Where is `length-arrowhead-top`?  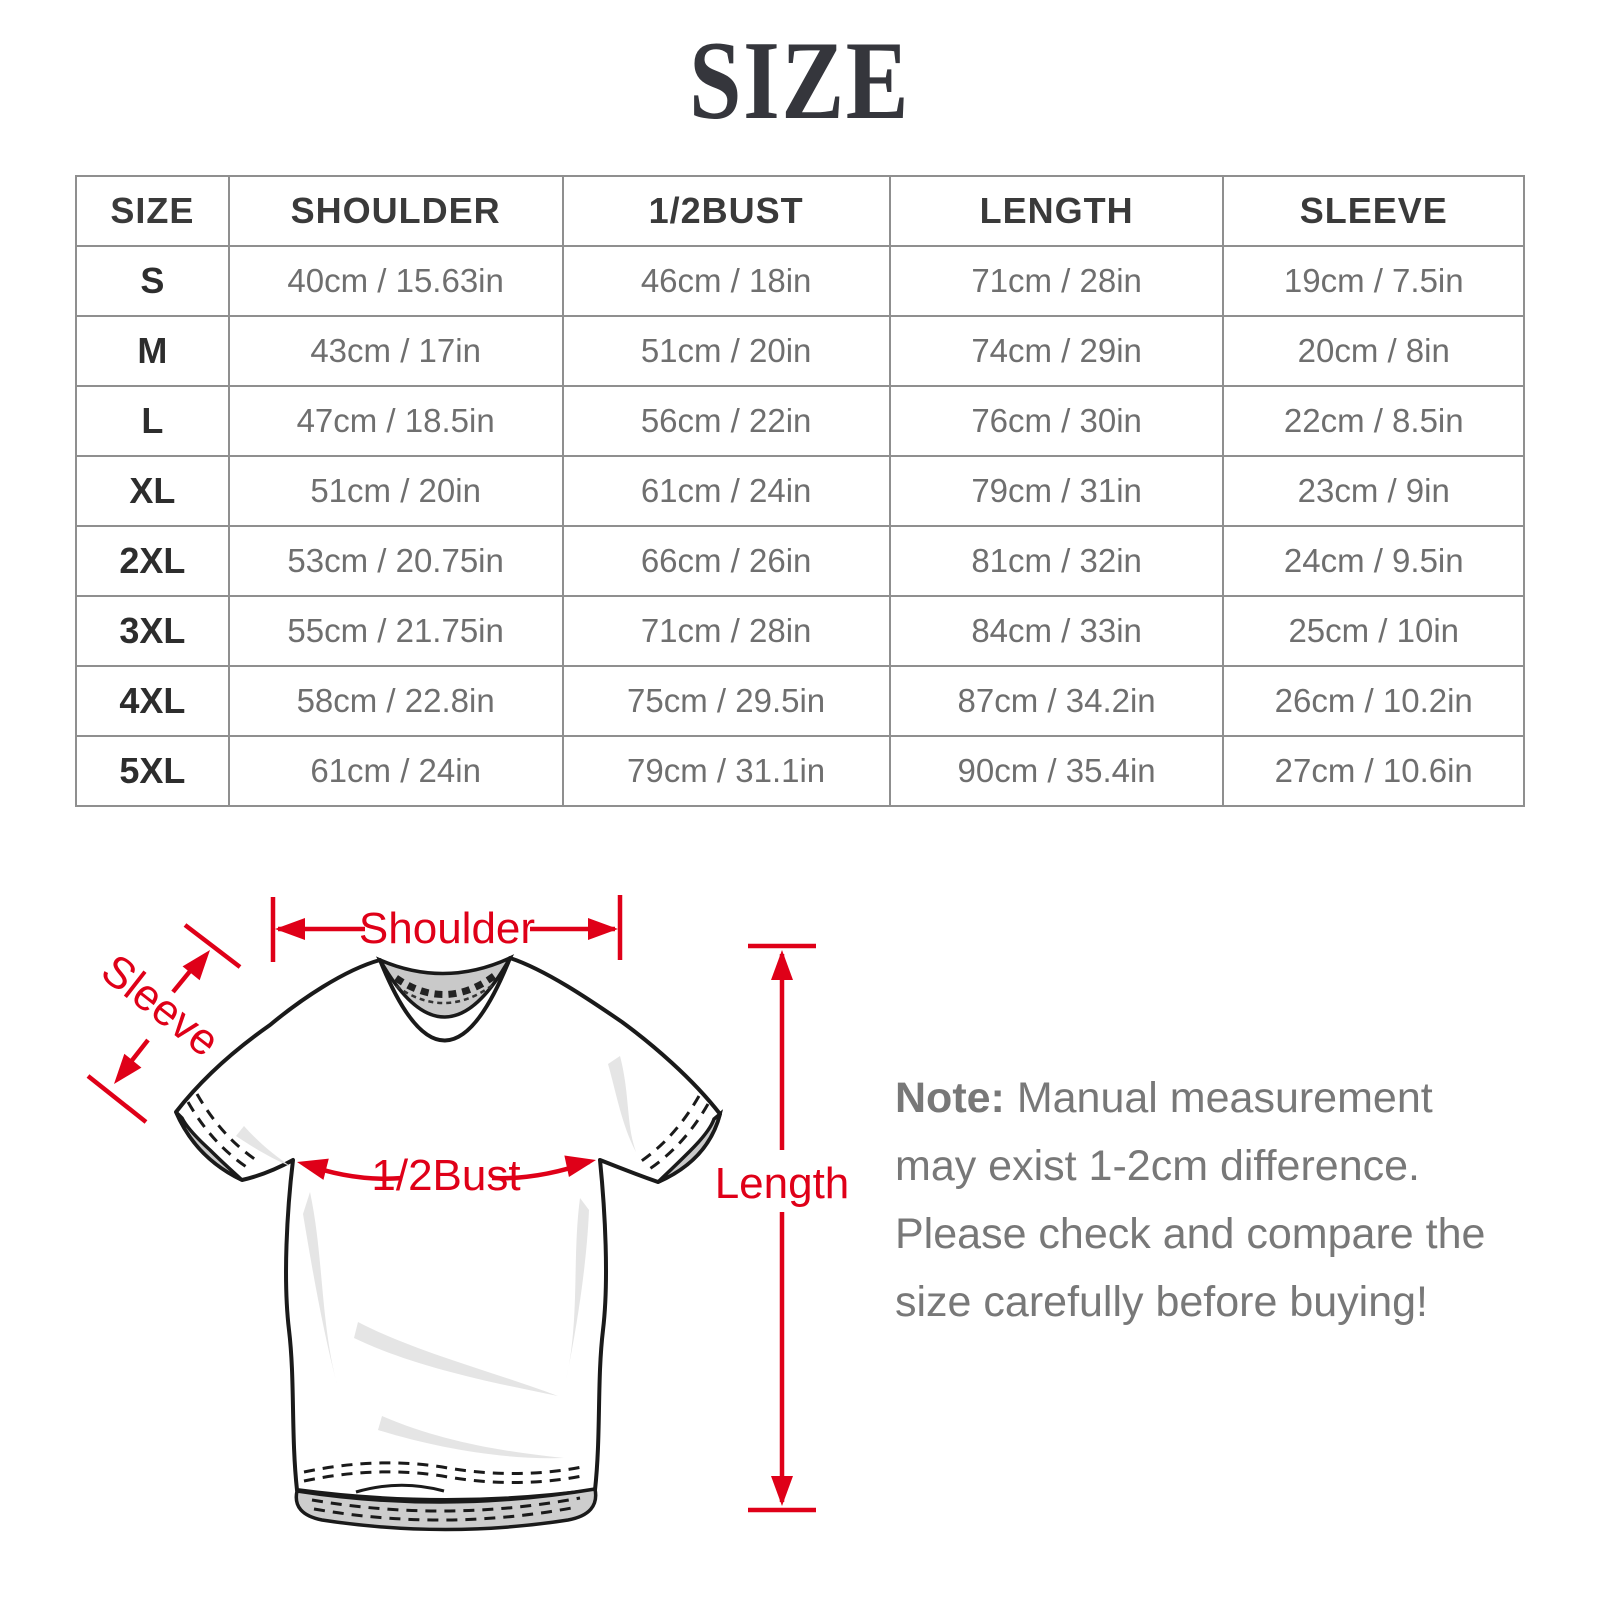
length-arrowhead-top is located at coordinates (782, 965).